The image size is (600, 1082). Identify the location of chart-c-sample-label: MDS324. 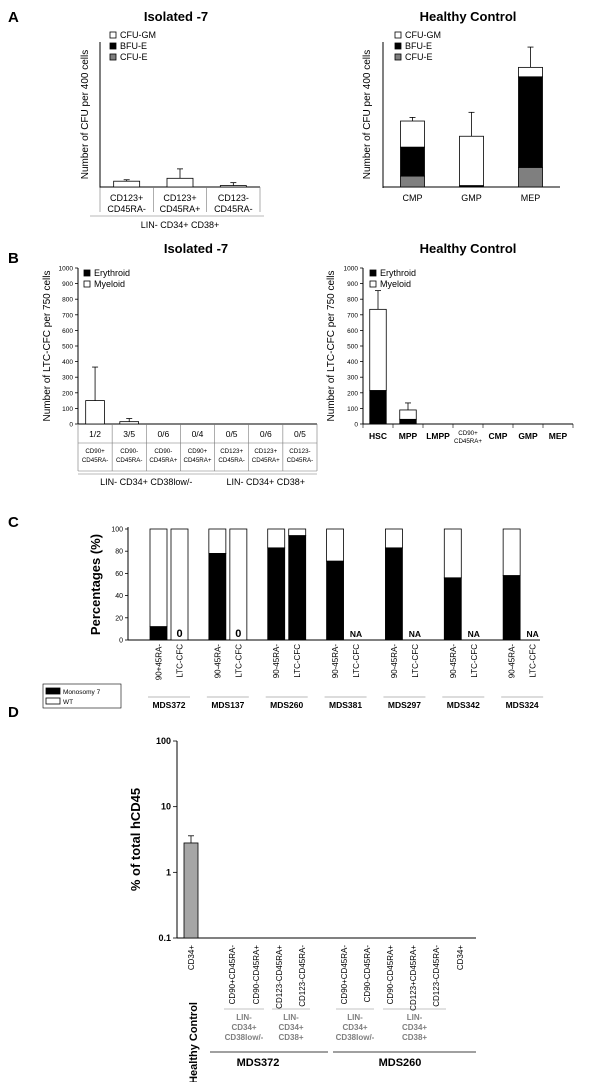
(522, 705).